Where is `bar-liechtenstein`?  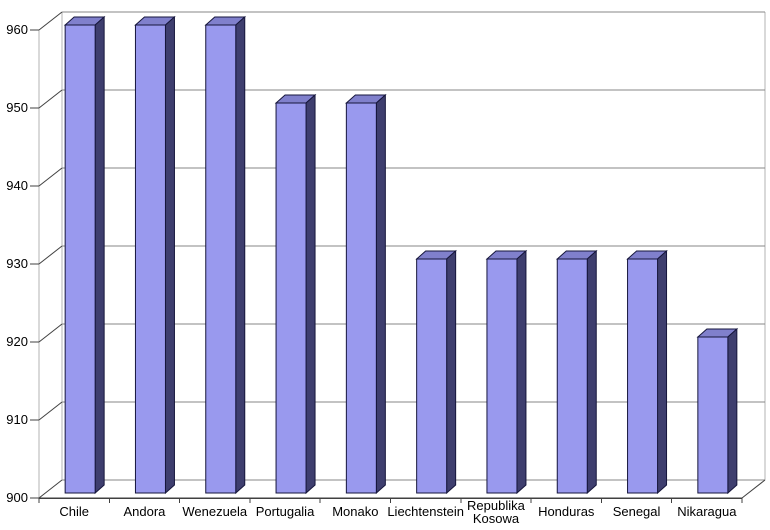 bar-liechtenstein is located at coordinates (436, 372).